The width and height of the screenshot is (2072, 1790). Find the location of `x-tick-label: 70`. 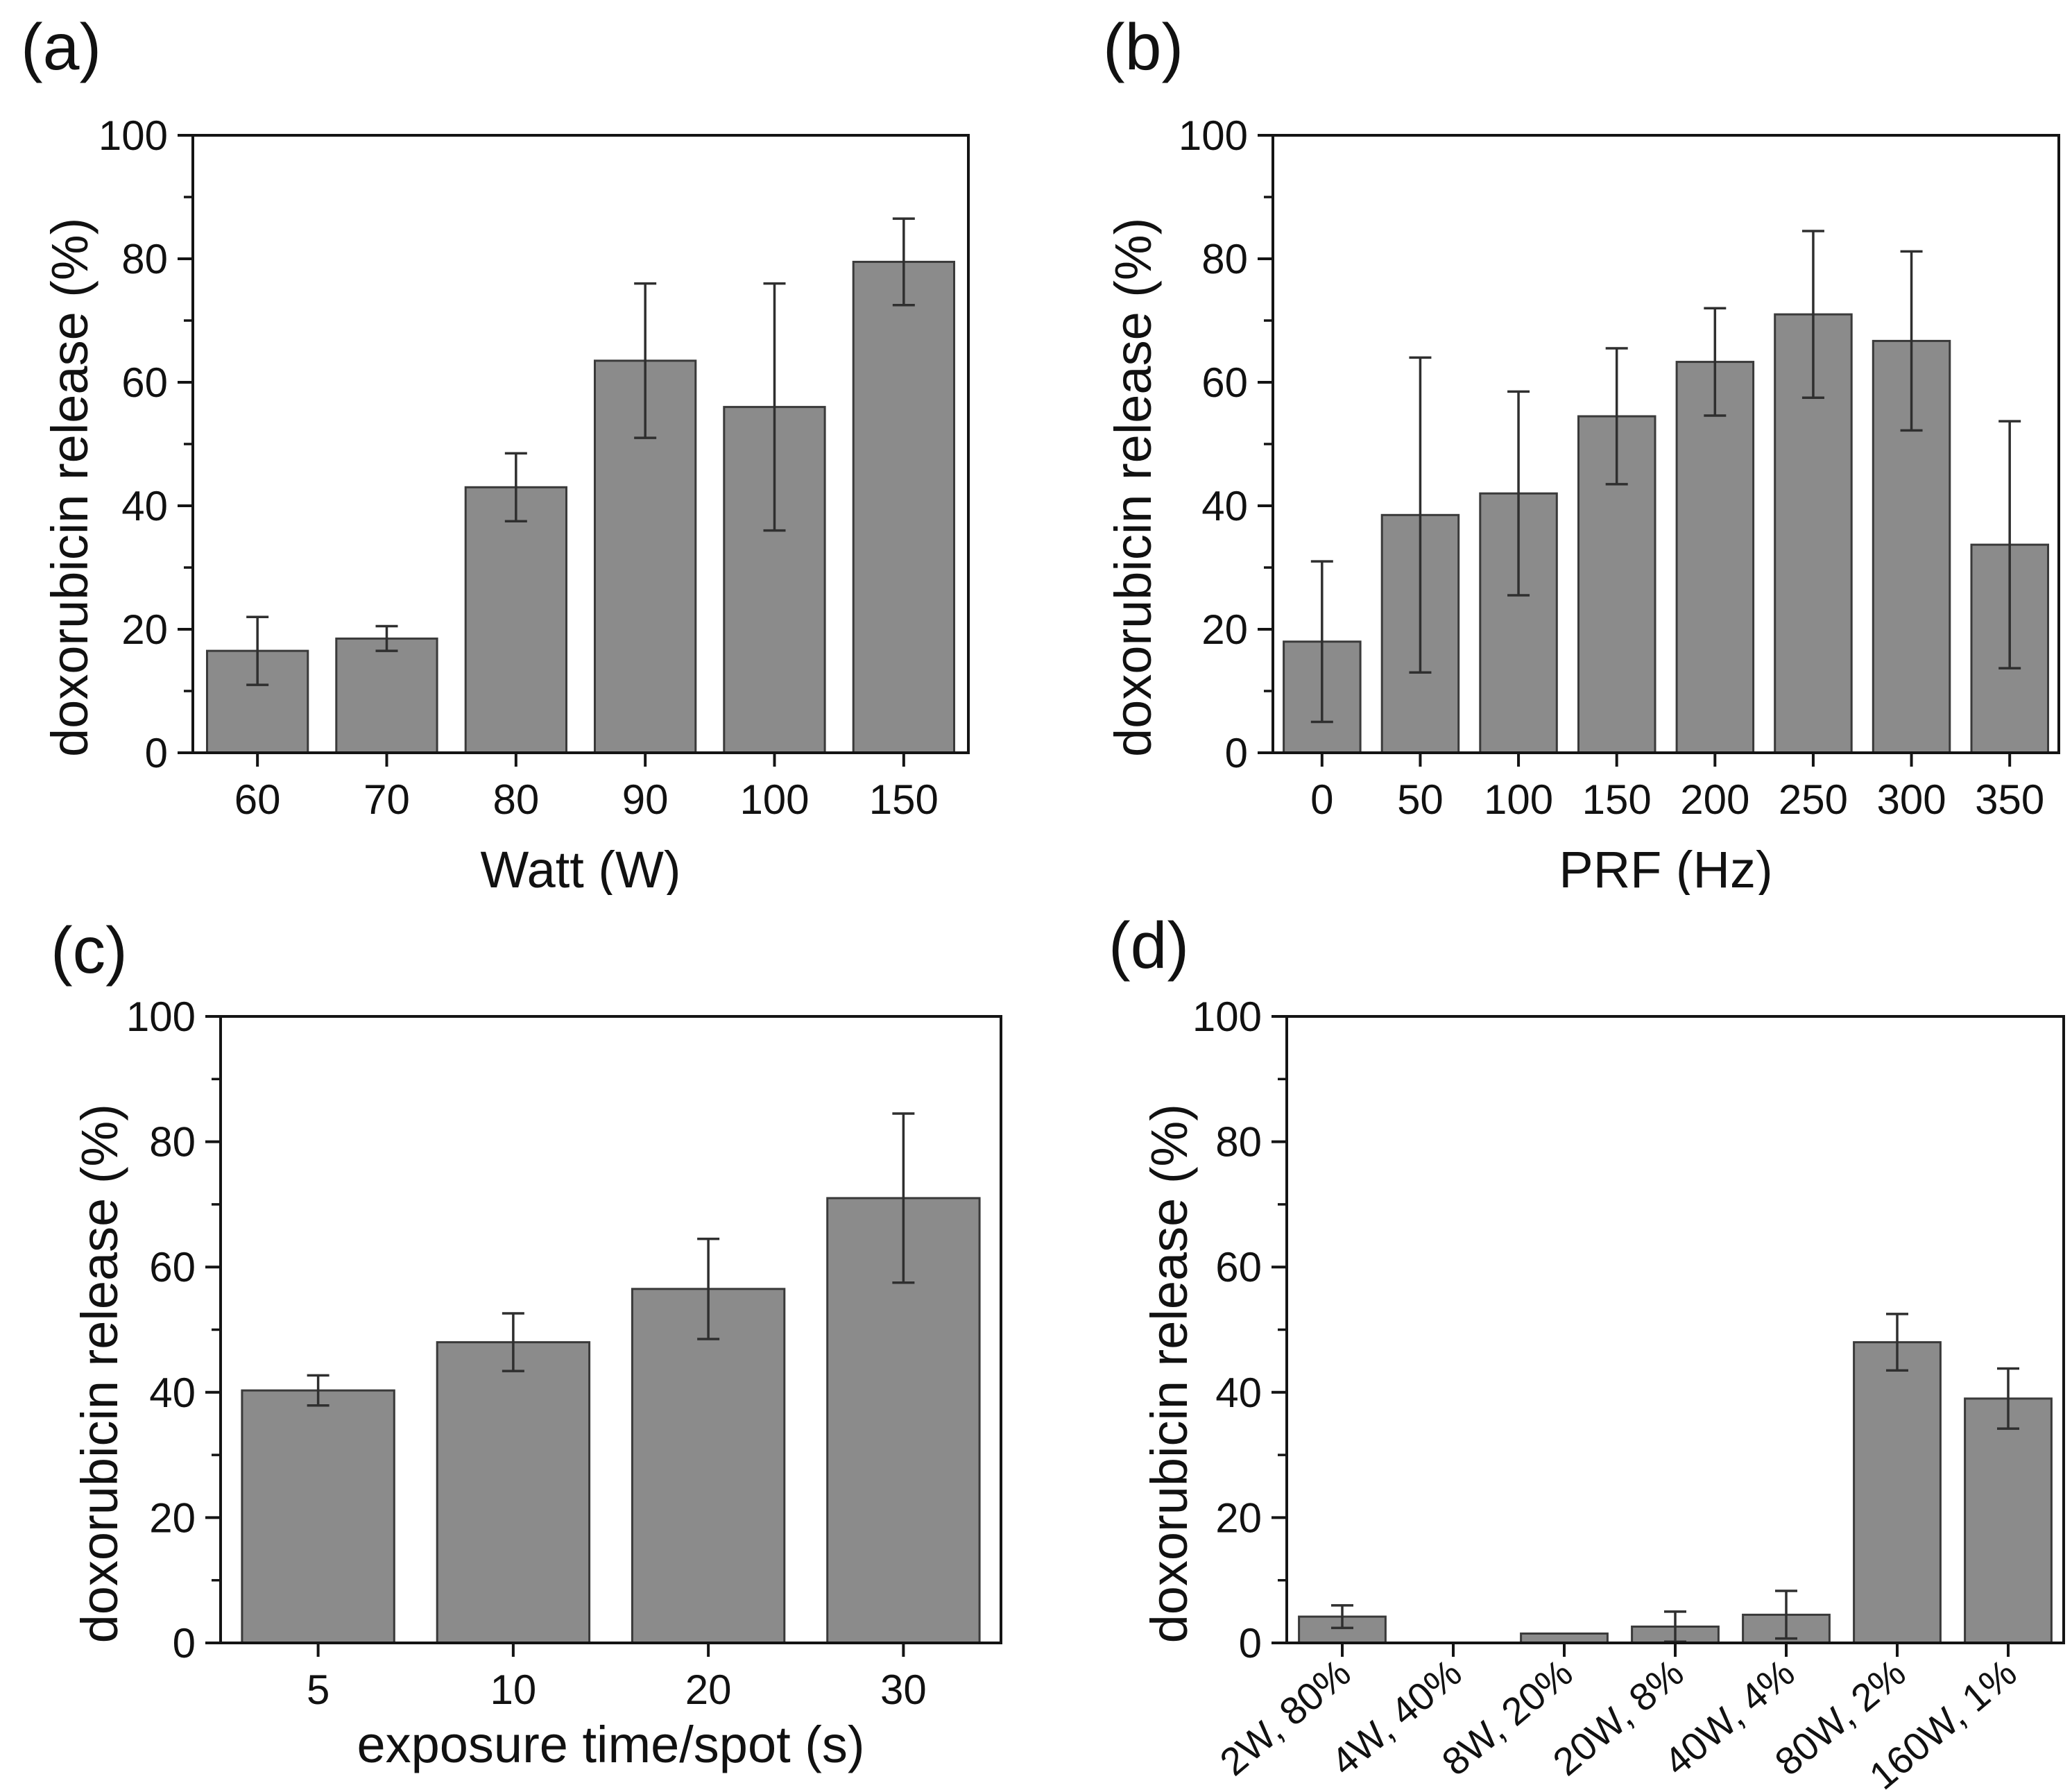

x-tick-label: 70 is located at coordinates (387, 799).